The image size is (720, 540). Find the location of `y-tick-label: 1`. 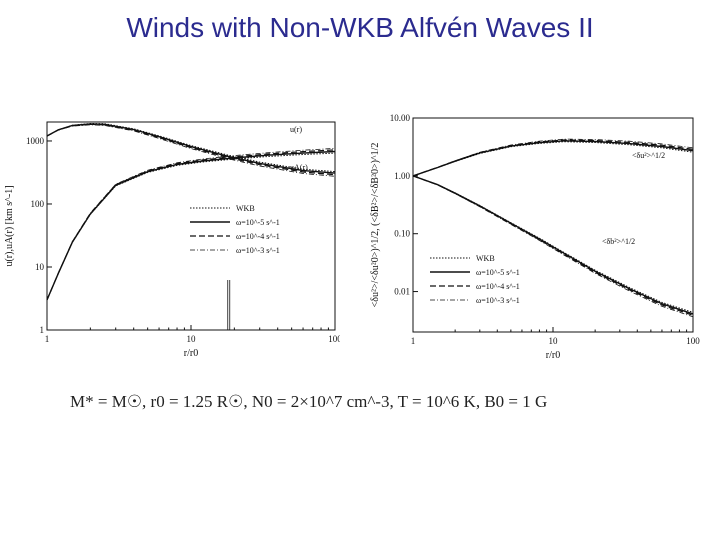

y-tick-label: 1 is located at coordinates (42, 330).